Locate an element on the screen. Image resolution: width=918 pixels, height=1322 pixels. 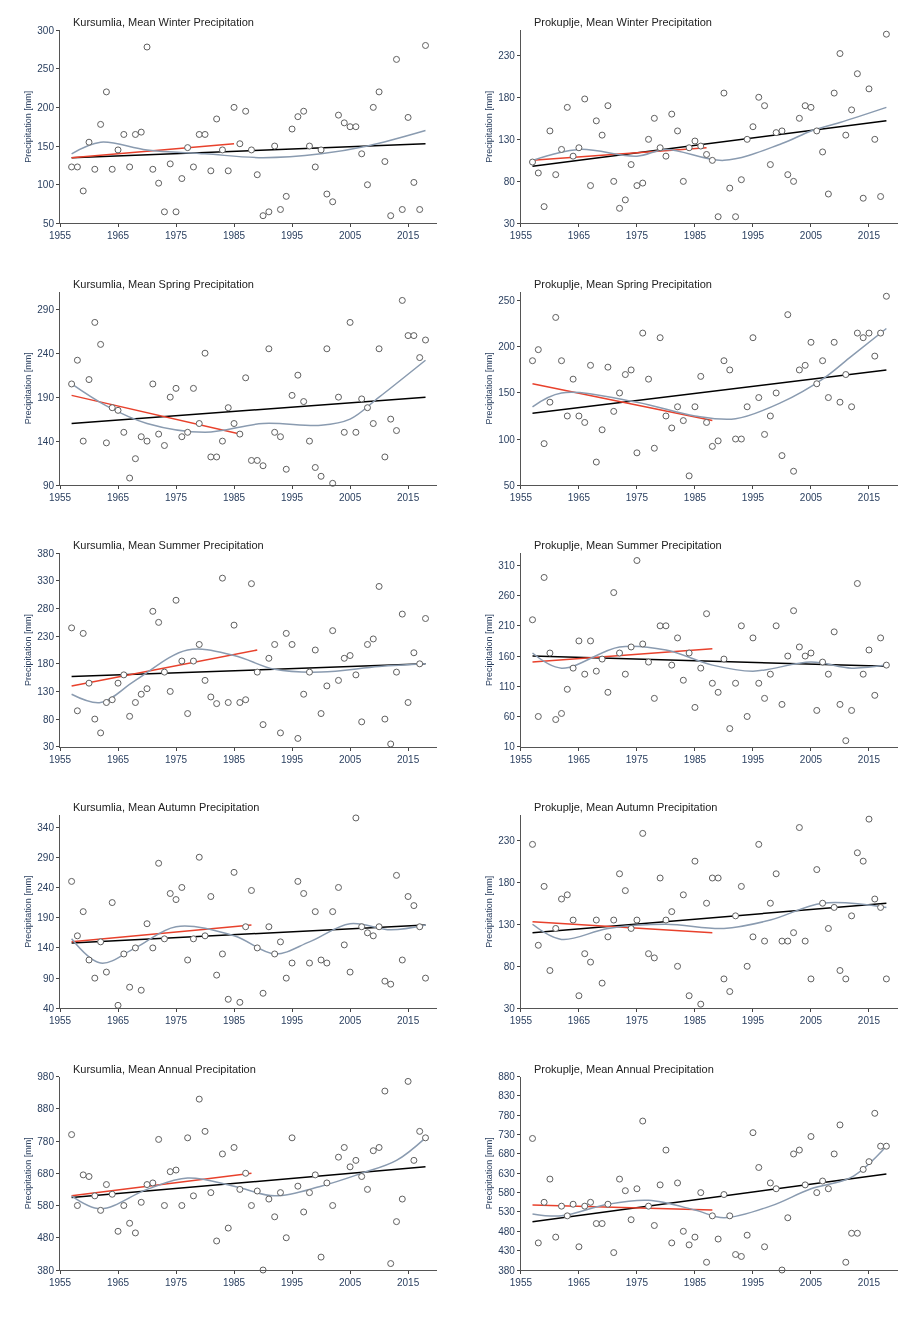
chart-title: Kursumlia, Mean Winter Precipitation is located at coordinates (163, 22).